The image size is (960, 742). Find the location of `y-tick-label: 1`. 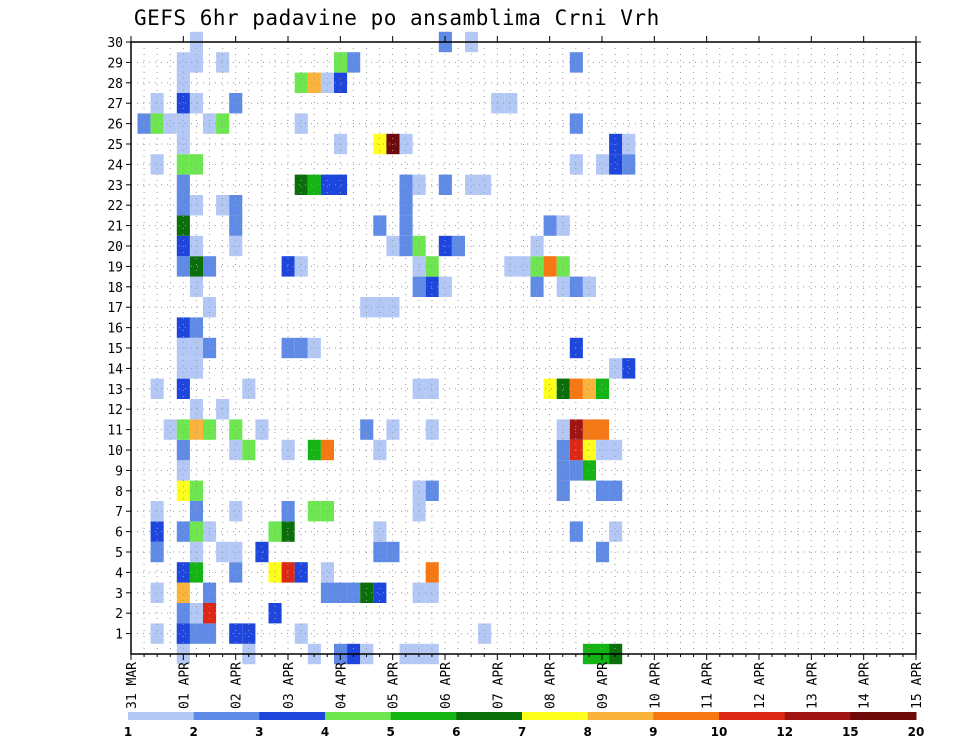

y-tick-label: 1 is located at coordinates (119, 635).